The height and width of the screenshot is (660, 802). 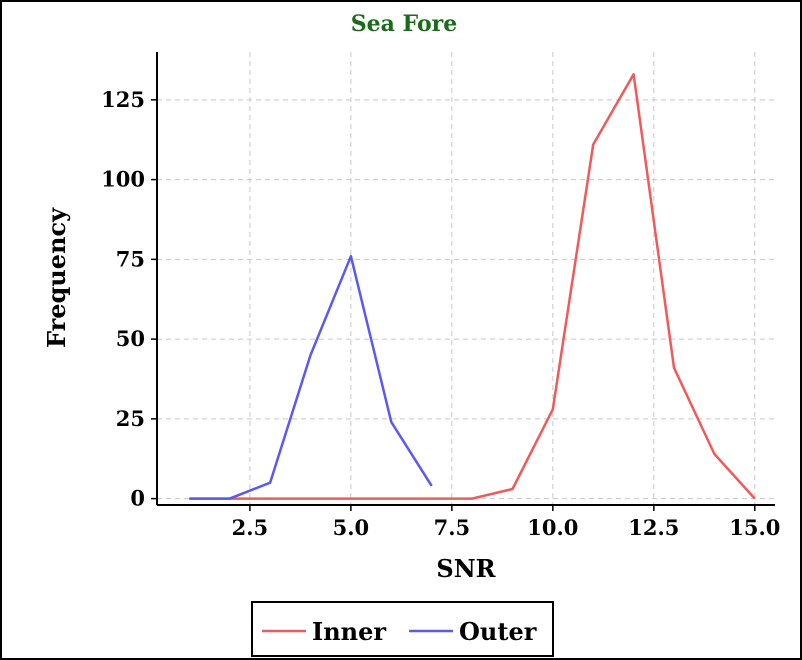 I want to click on chart-title: Sea Fore, so click(x=404, y=24).